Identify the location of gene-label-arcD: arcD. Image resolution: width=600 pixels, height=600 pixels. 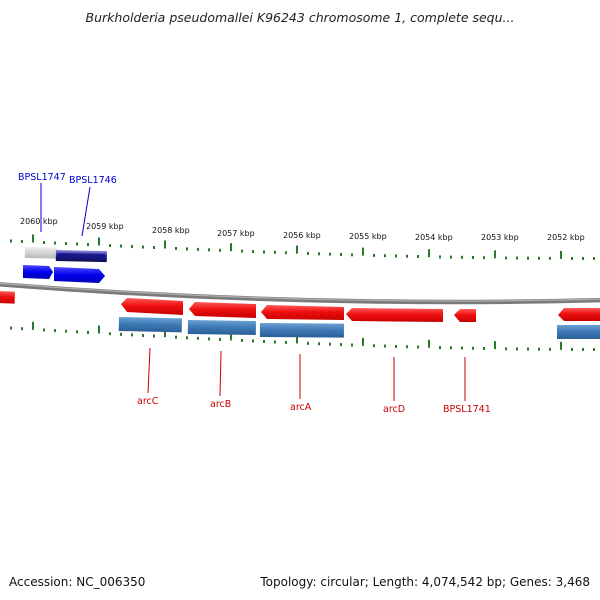
(394, 409).